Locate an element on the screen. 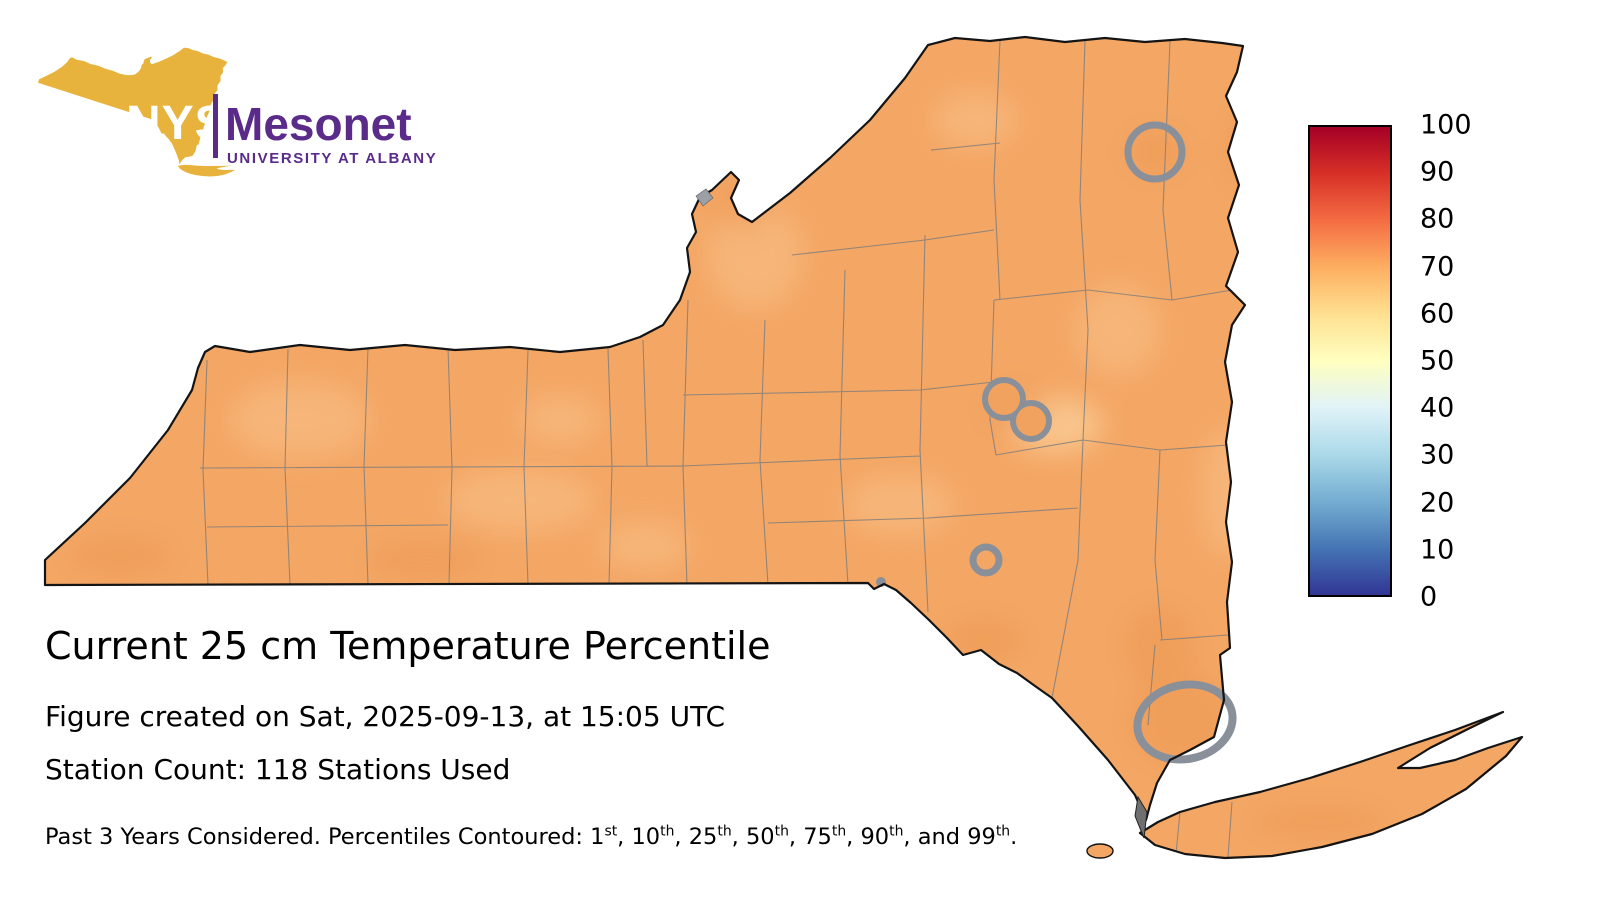 Image resolution: width=1600 pixels, height=900 pixels. footer-segment: , 75 is located at coordinates (810, 837).